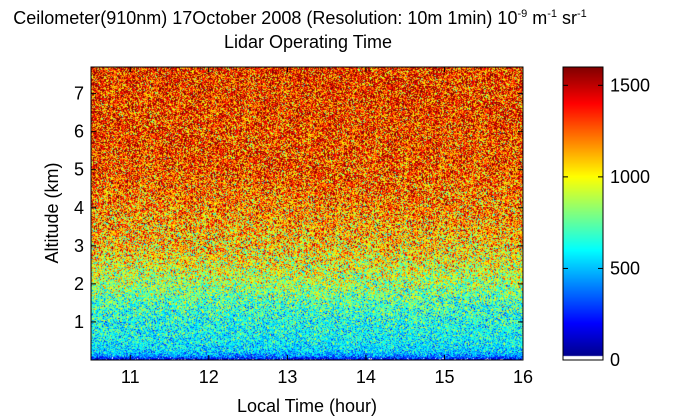 The width and height of the screenshot is (700, 420). I want to click on y-tick-label: 4, so click(79, 208).